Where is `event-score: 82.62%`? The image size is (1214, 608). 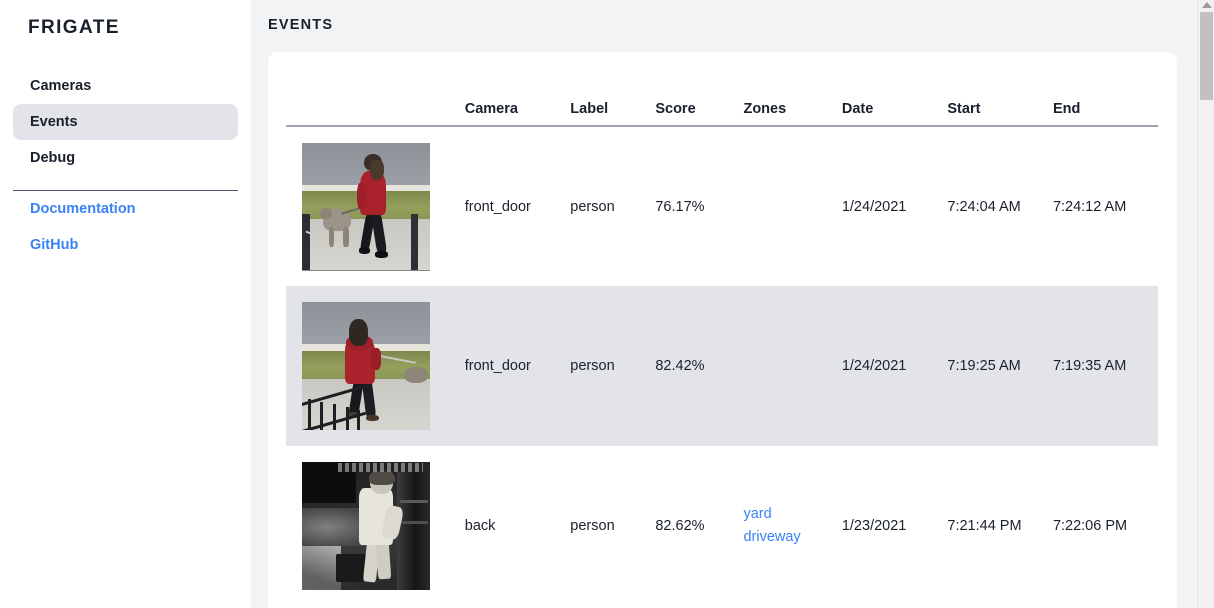 event-score: 82.62% is located at coordinates (680, 526).